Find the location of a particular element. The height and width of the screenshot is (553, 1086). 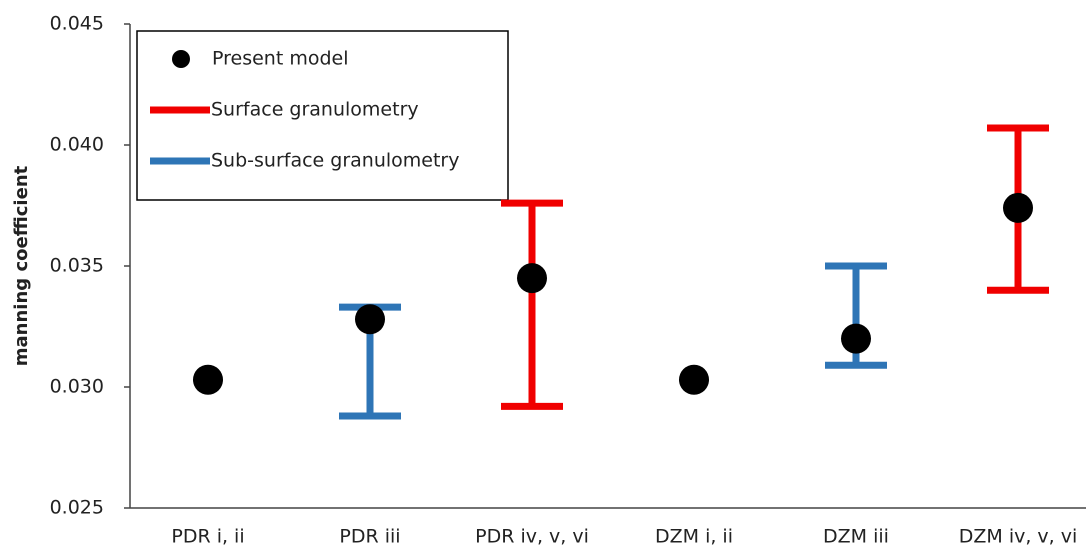

legend-label: Sub-surface granulometry is located at coordinates (335, 161).